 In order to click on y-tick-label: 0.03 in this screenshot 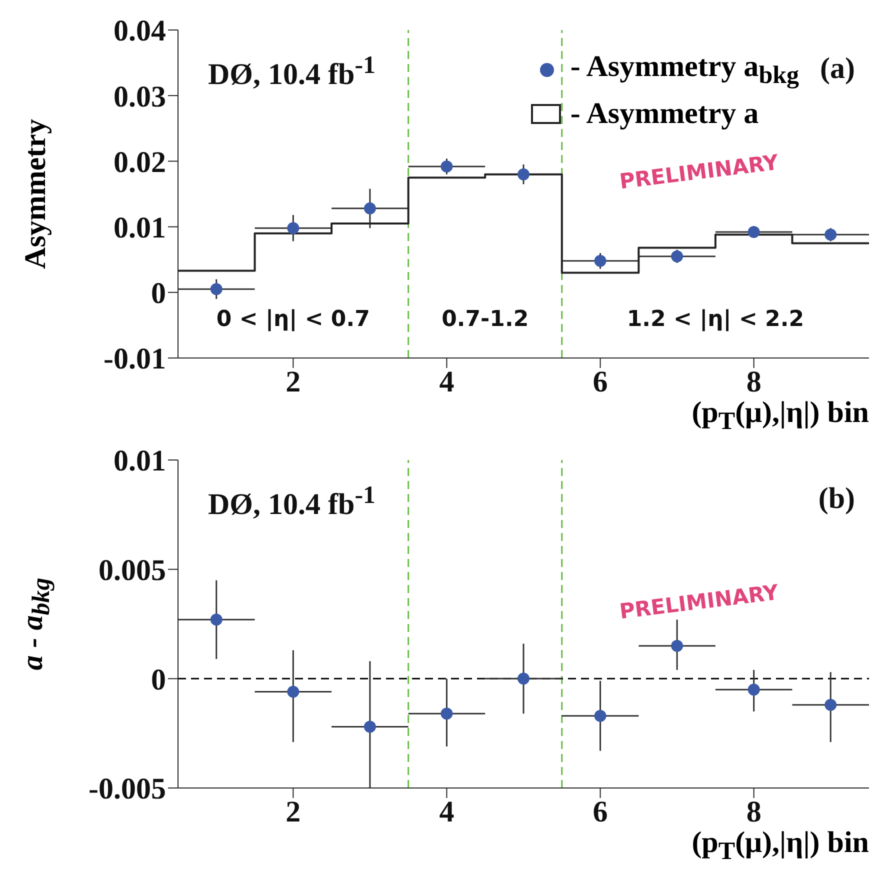, I will do `click(140, 97)`.